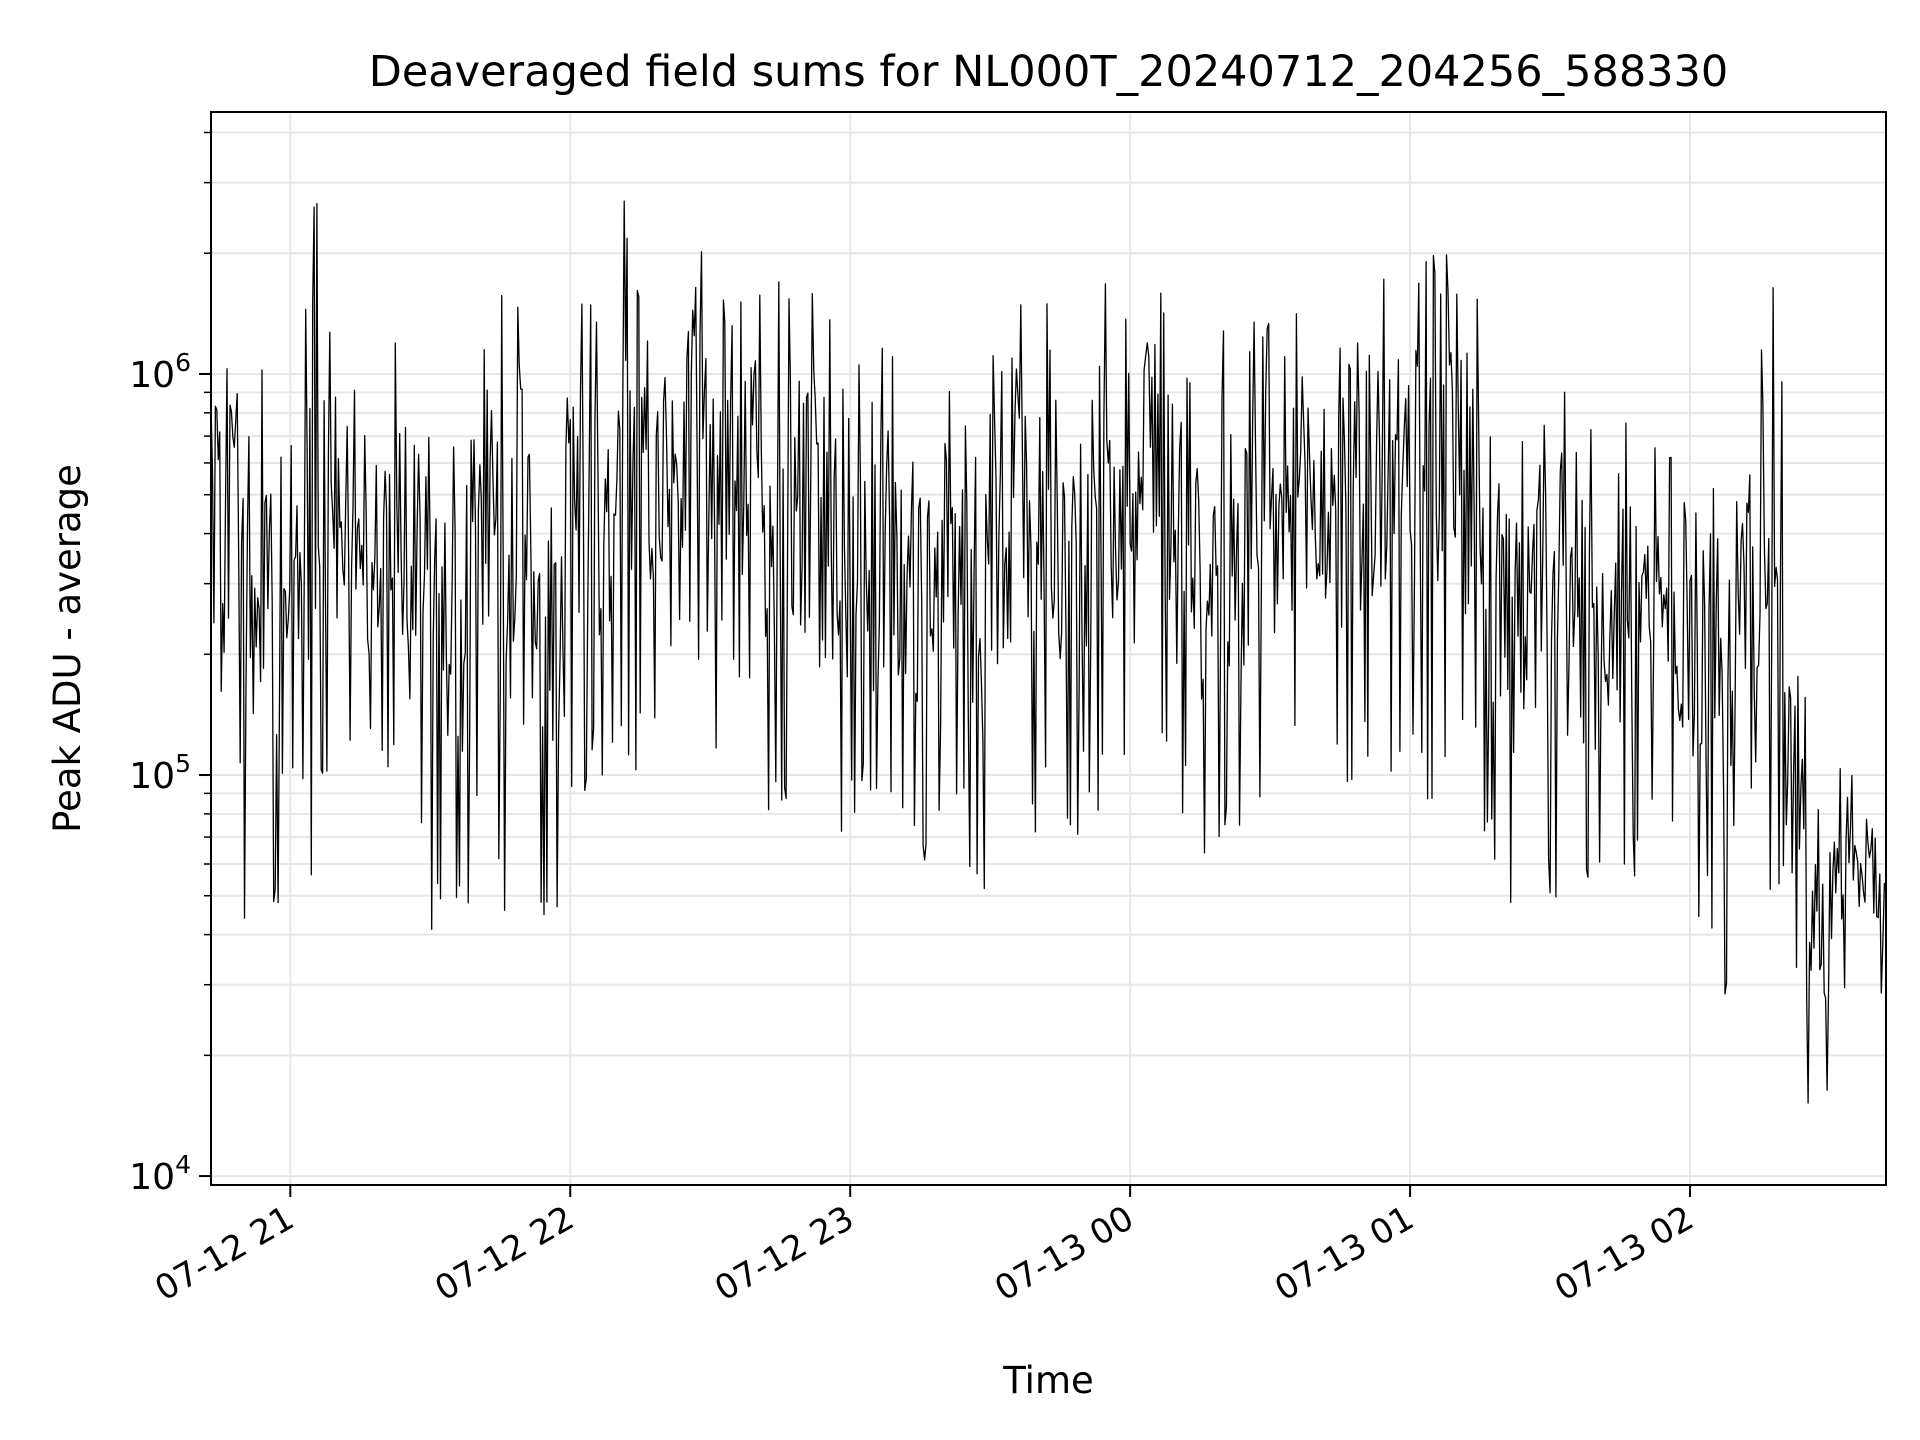 The height and width of the screenshot is (1440, 1920). Describe the element at coordinates (170, 664) in the screenshot. I see `y-axis-ticks: 10⁴ 10⁵ 10⁶` at that location.